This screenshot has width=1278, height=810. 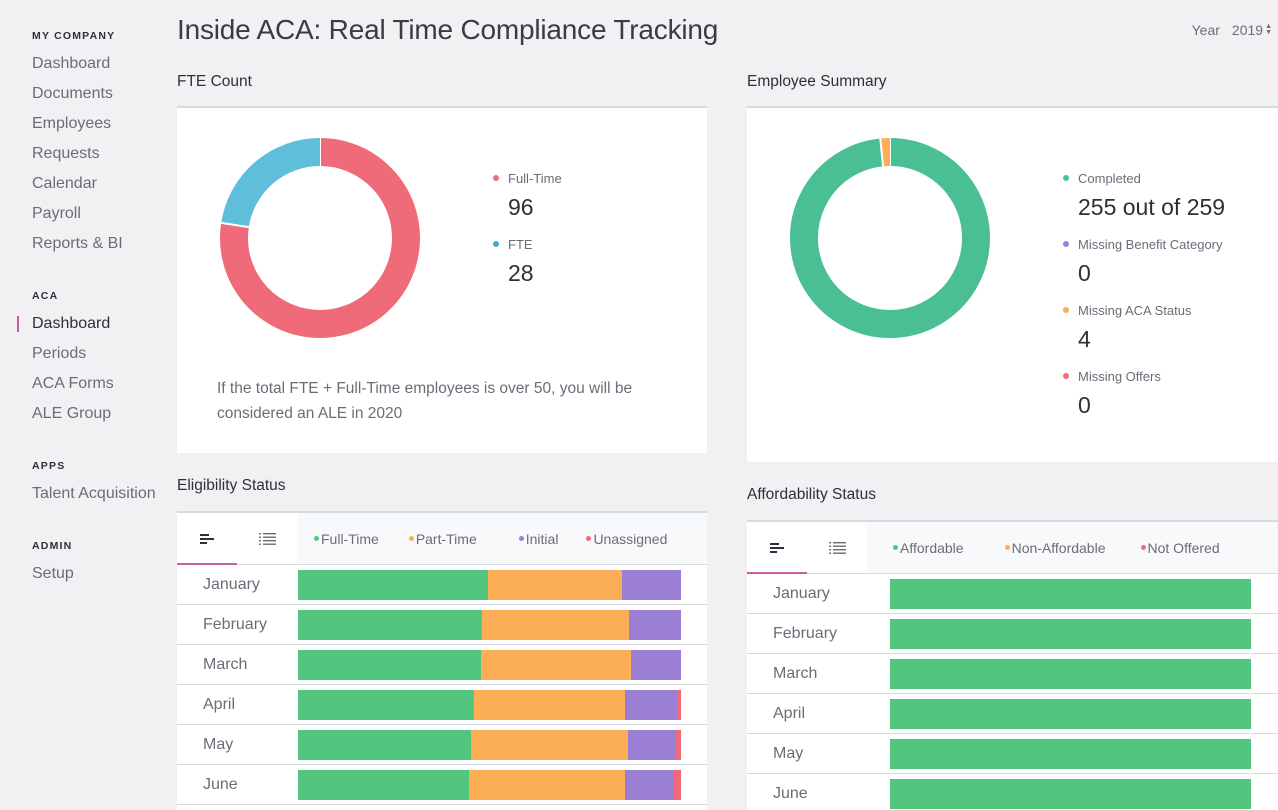 What do you see at coordinates (65, 324) in the screenshot?
I see `nav-item-aca-dashboard: Dashboard` at bounding box center [65, 324].